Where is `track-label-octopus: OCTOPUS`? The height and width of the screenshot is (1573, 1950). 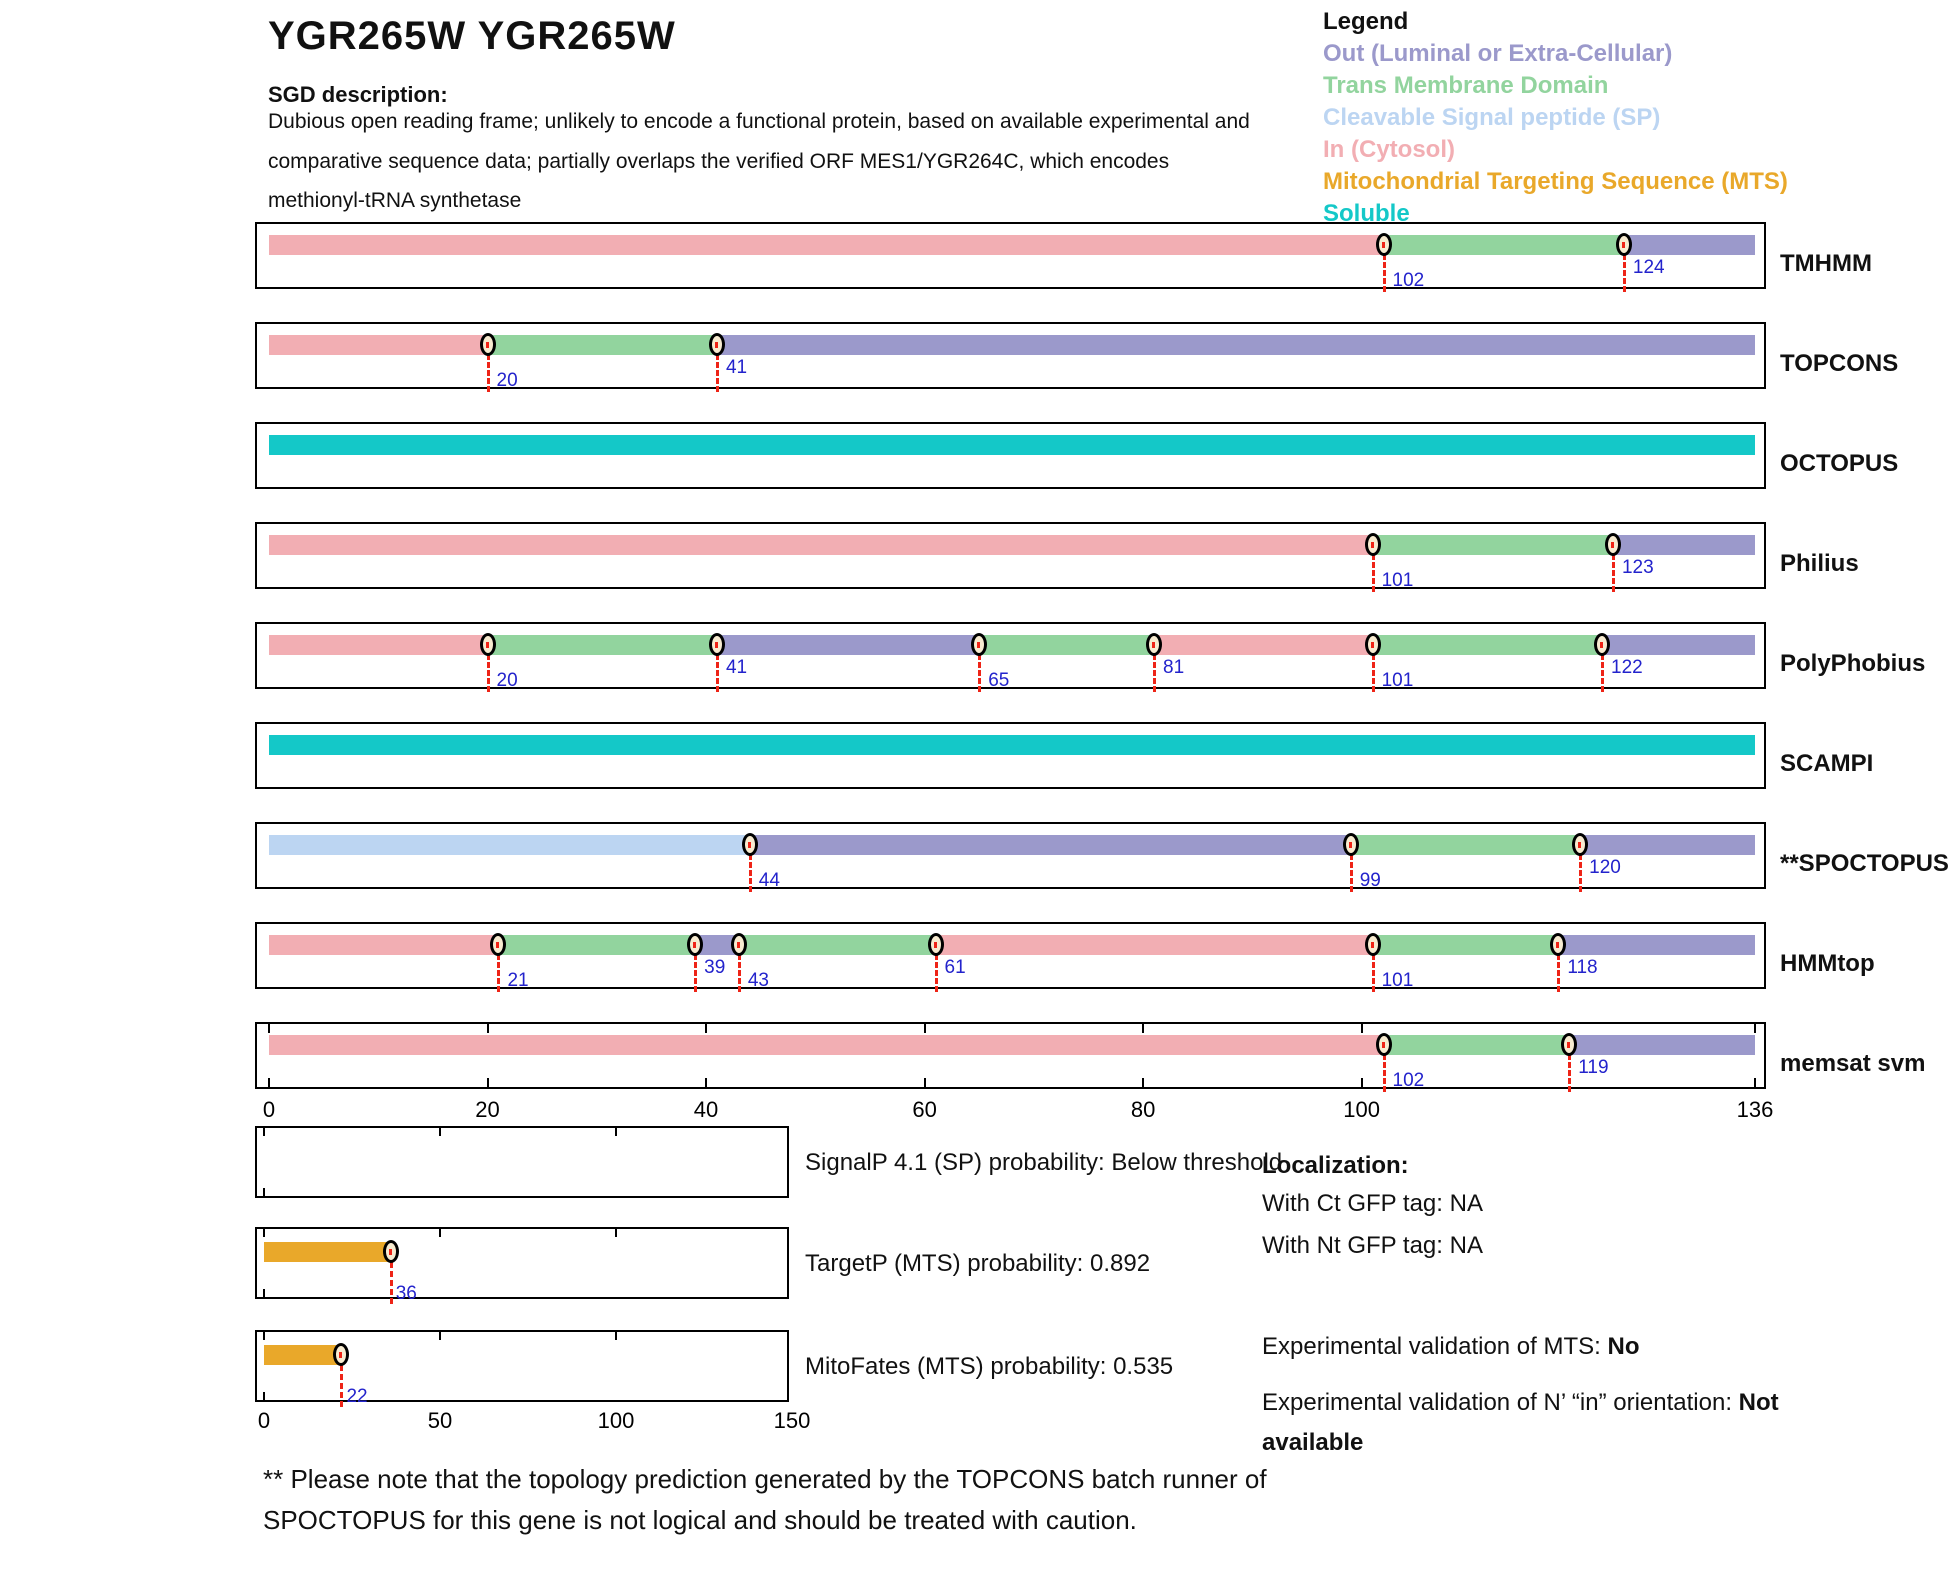 track-label-octopus: OCTOPUS is located at coordinates (1839, 463).